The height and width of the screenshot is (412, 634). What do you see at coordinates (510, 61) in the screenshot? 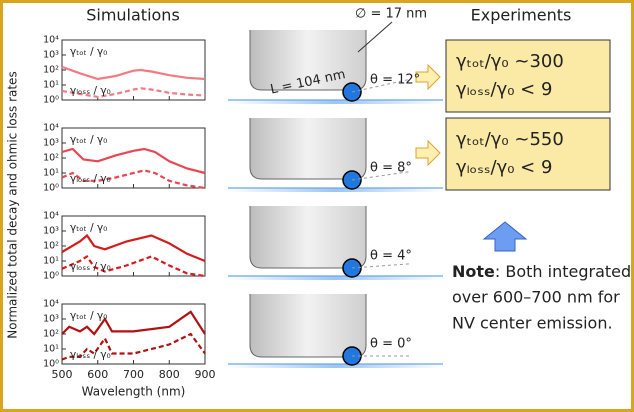
I see `result-text: γₜₒₜ/γ₀ ~300` at bounding box center [510, 61].